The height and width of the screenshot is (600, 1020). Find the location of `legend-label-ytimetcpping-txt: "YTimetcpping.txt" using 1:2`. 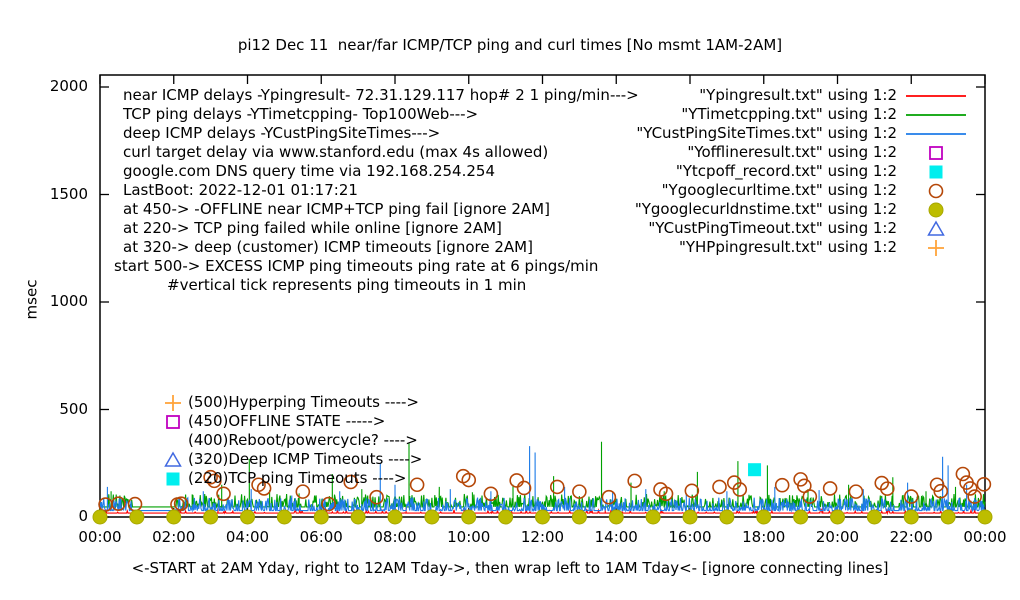

legend-label-ytimetcpping-txt: "YTimetcpping.txt" using 1:2 is located at coordinates (789, 114).